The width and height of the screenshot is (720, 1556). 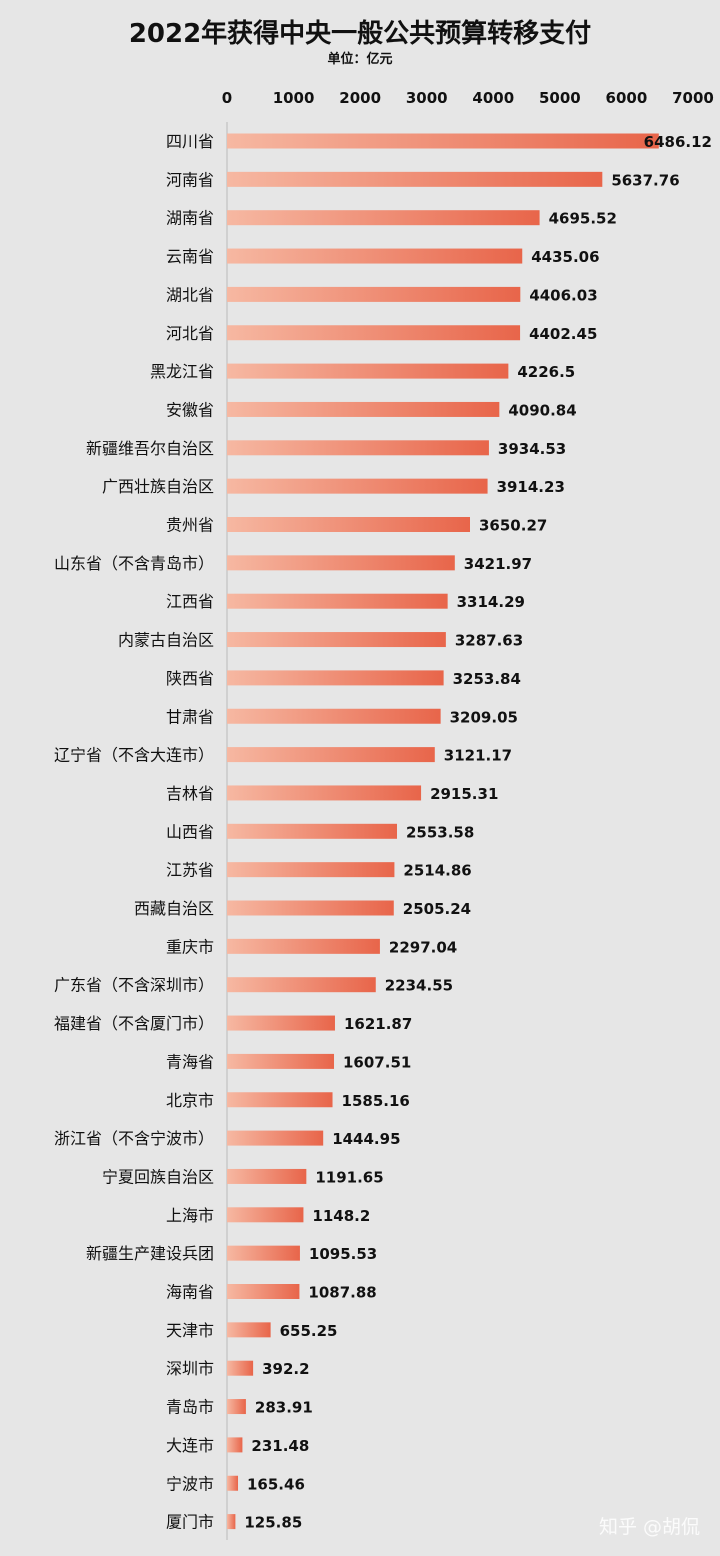 I want to click on value-label: 5637.76, so click(x=645, y=180).